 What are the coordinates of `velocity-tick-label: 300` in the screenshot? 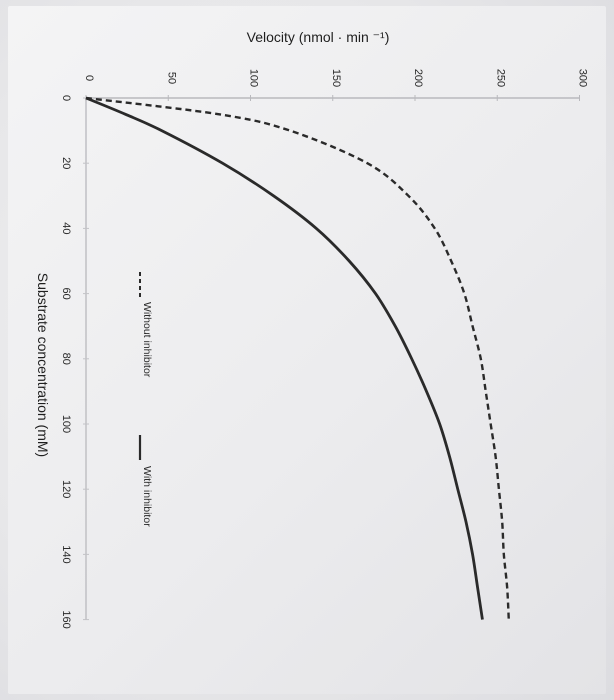 It's located at (583, 78).